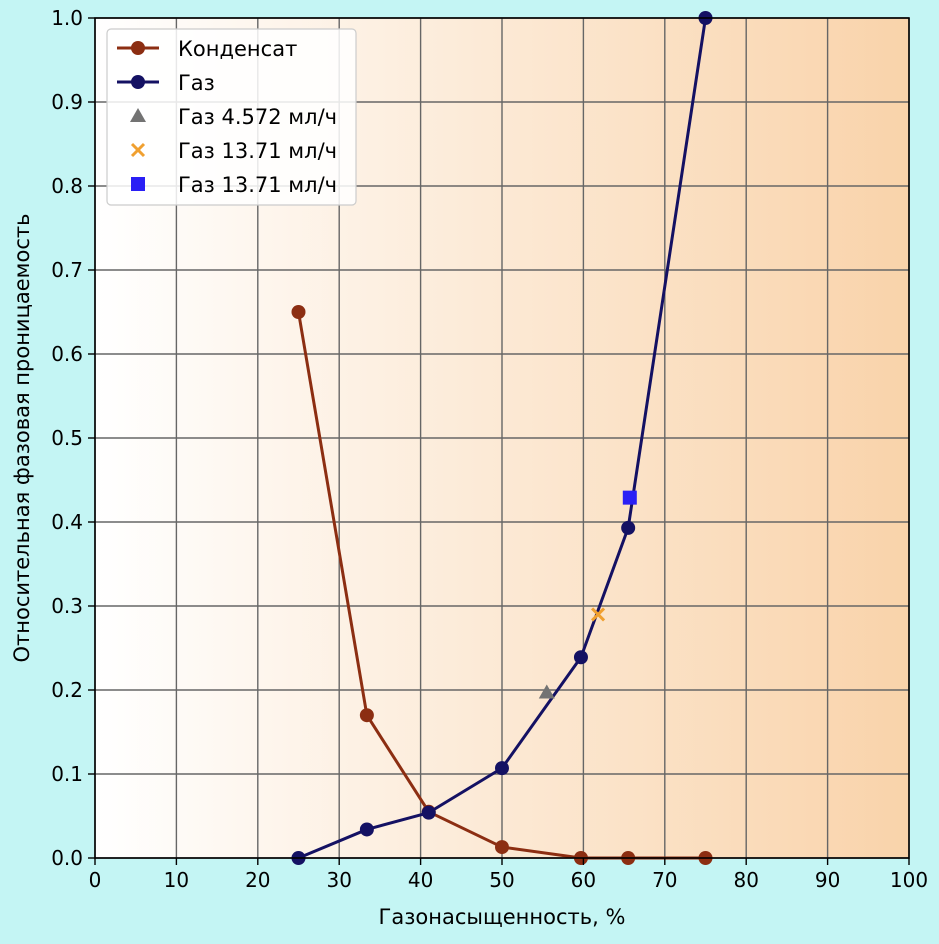 The height and width of the screenshot is (944, 939). What do you see at coordinates (502, 917) in the screenshot?
I see `x-axis-label: Газонасыщенность, %` at bounding box center [502, 917].